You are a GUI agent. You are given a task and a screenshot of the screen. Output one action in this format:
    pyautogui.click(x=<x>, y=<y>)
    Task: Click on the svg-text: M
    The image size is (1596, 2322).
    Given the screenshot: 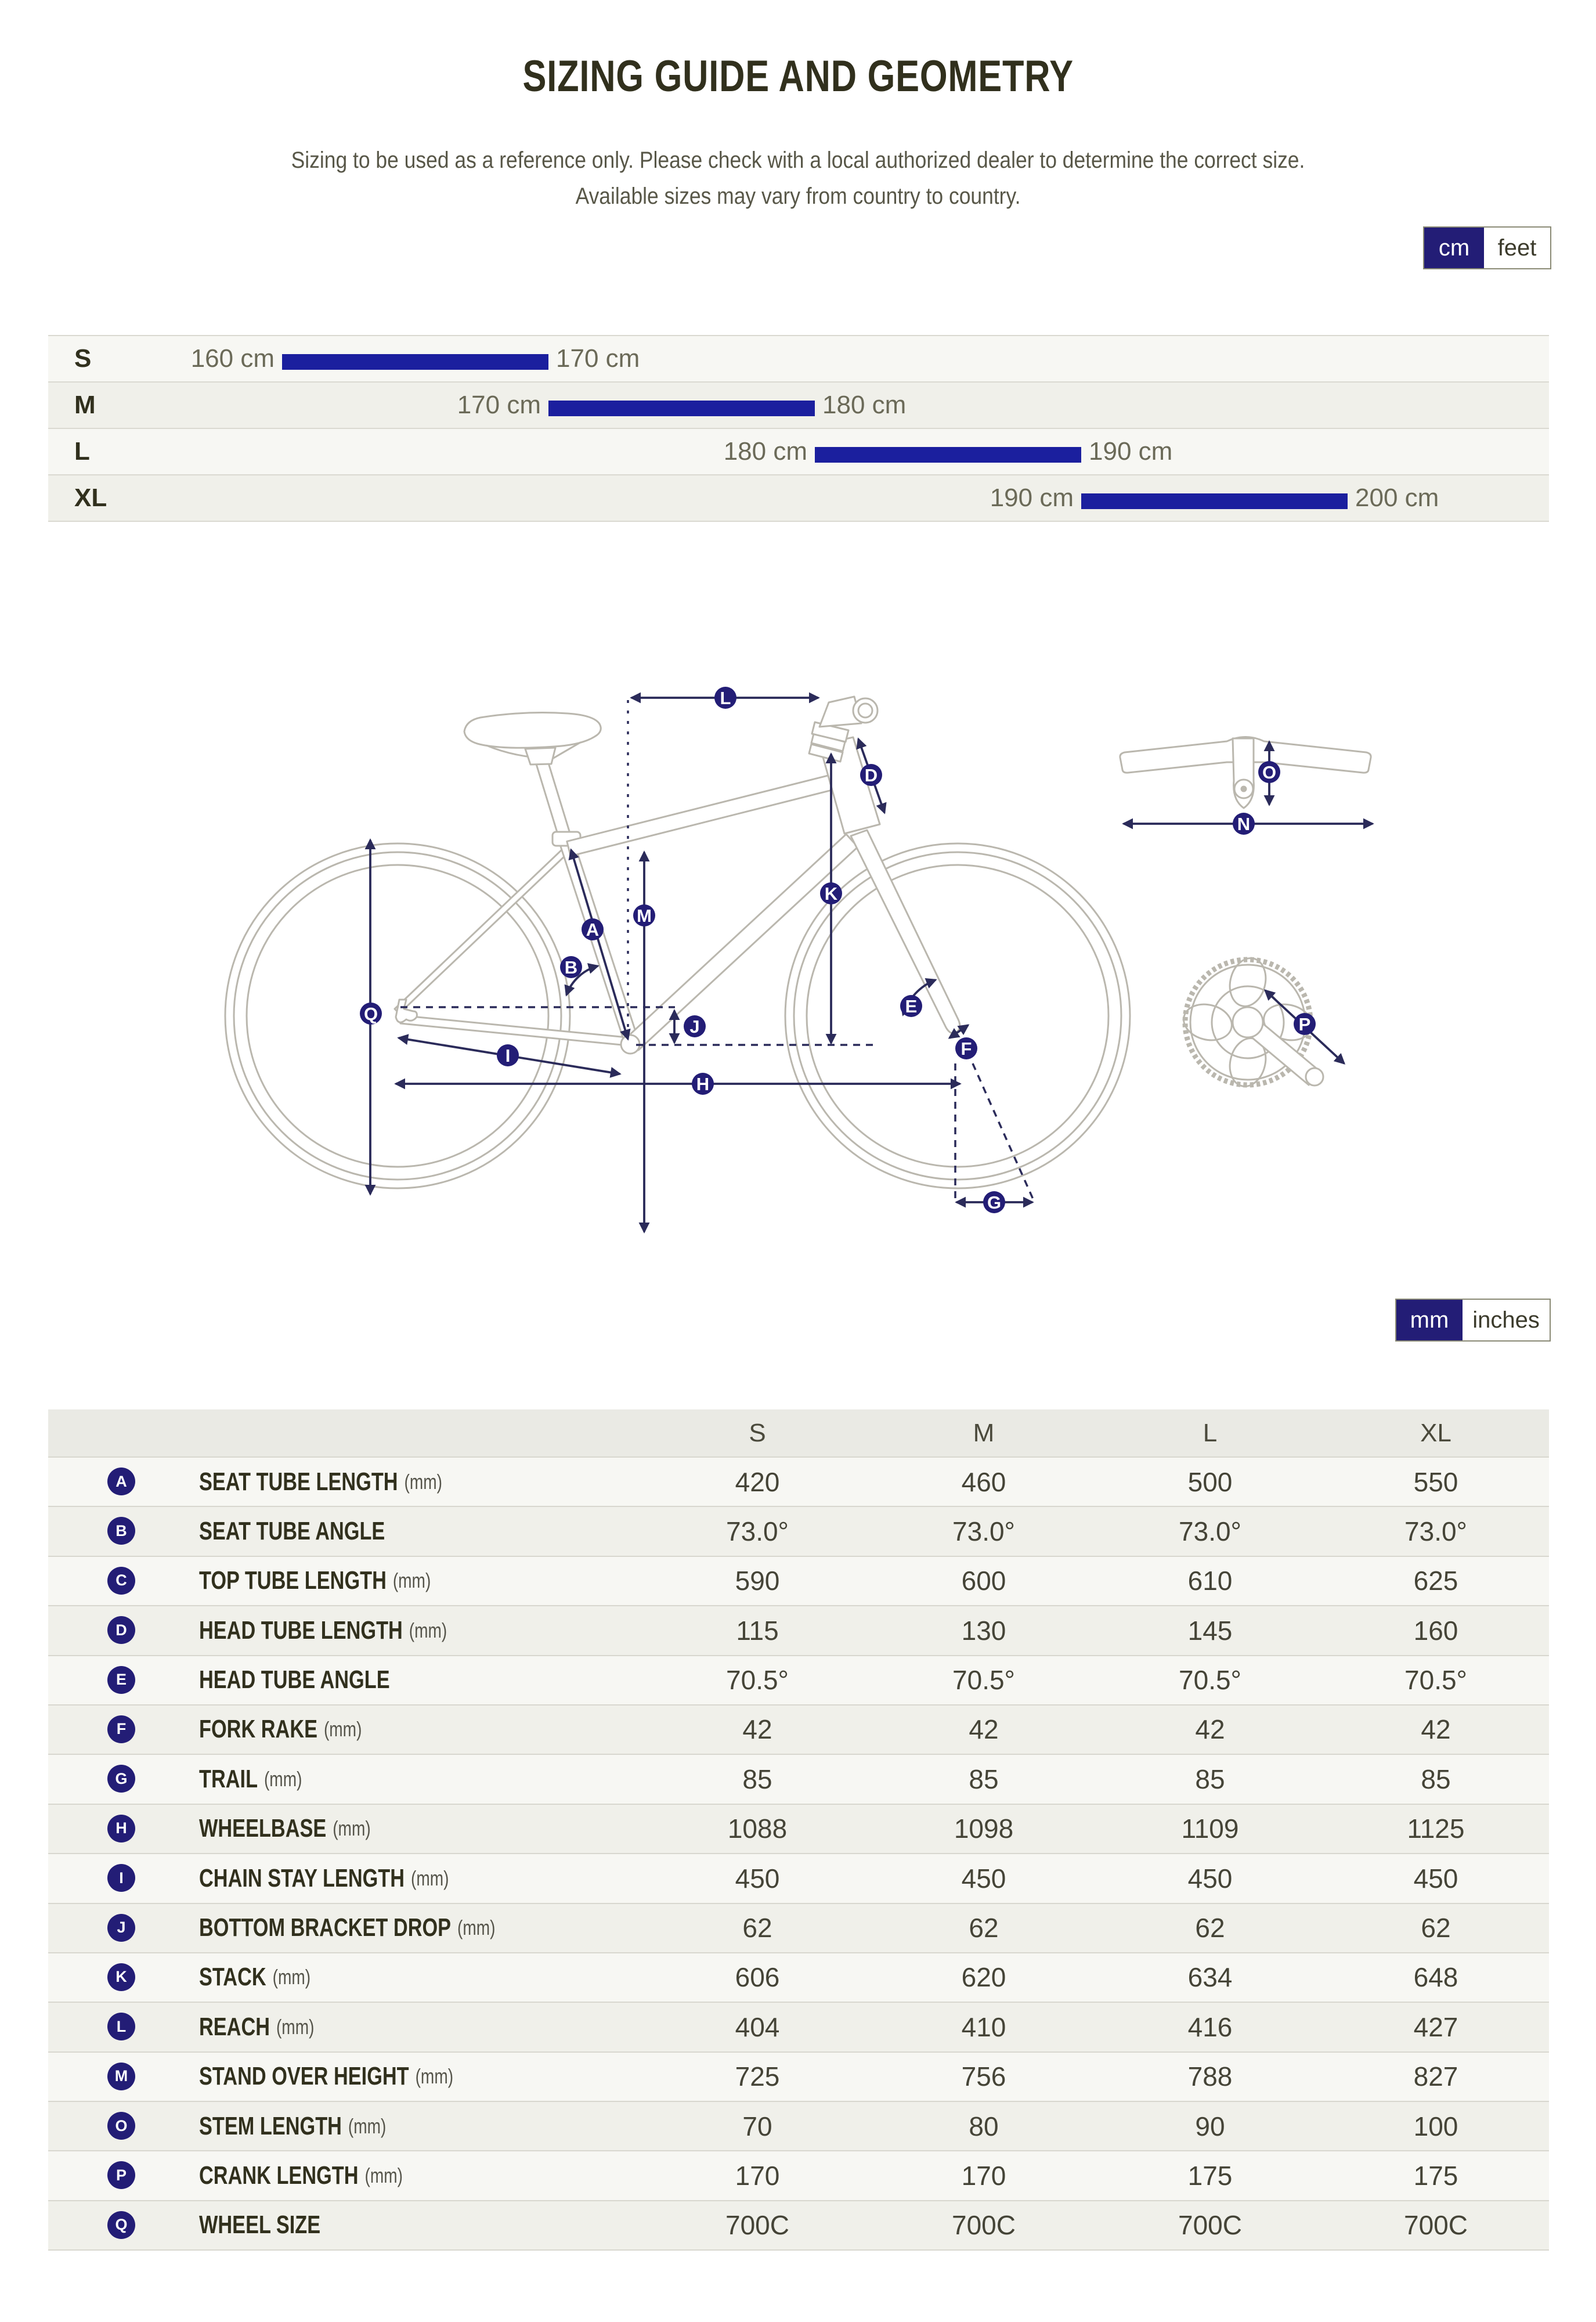 What is the action you would take?
    pyautogui.click(x=644, y=916)
    